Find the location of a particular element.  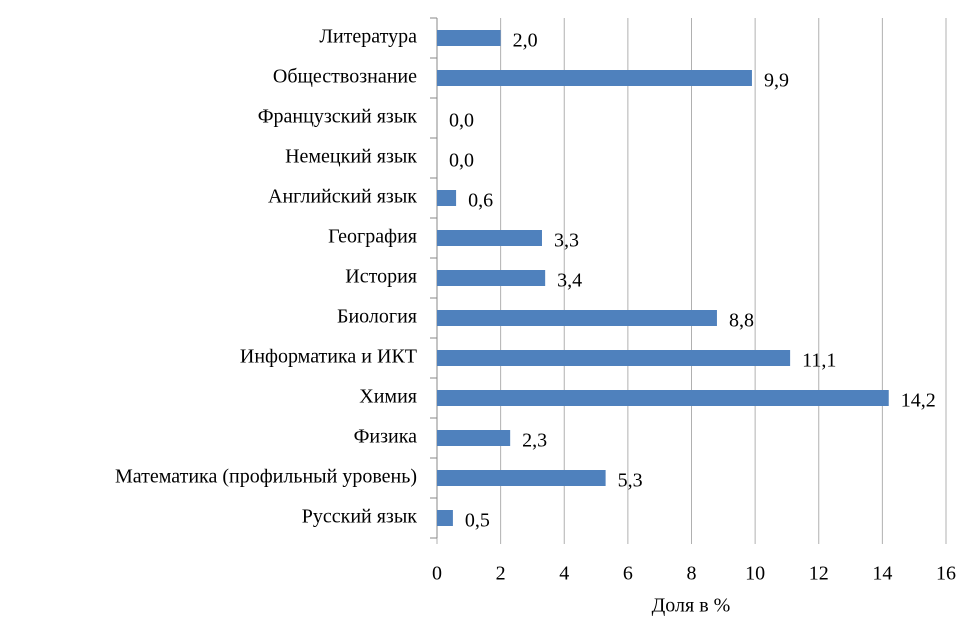

y-tick-label: Математика (профильный уровень) is located at coordinates (266, 477).